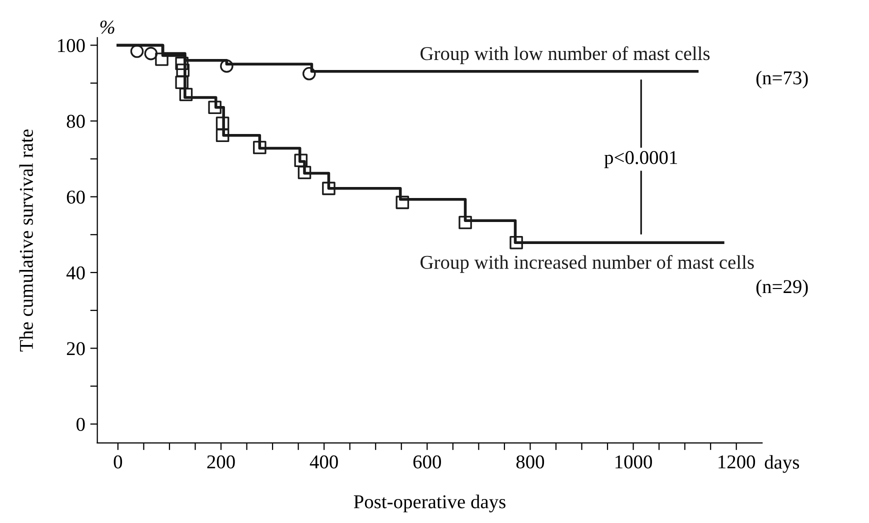 Image resolution: width=869 pixels, height=523 pixels. What do you see at coordinates (737, 461) in the screenshot?
I see `x-tick-label: 1200` at bounding box center [737, 461].